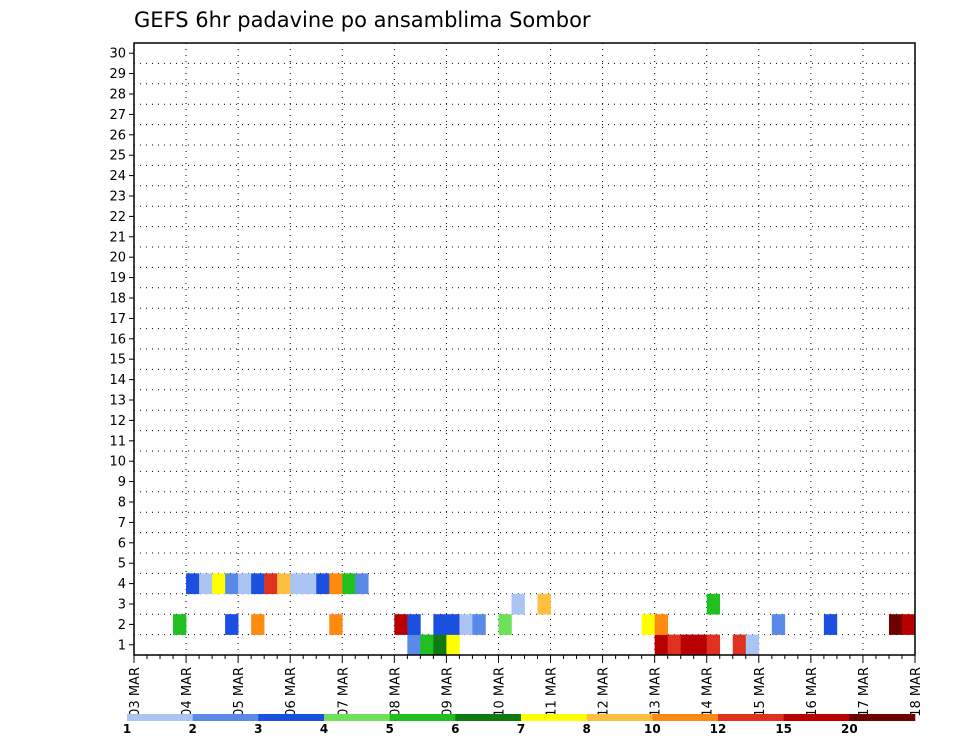 This screenshot has height=742, width=960. Describe the element at coordinates (916, 692) in the screenshot. I see `x-tick-label: 18 MAR` at that location.